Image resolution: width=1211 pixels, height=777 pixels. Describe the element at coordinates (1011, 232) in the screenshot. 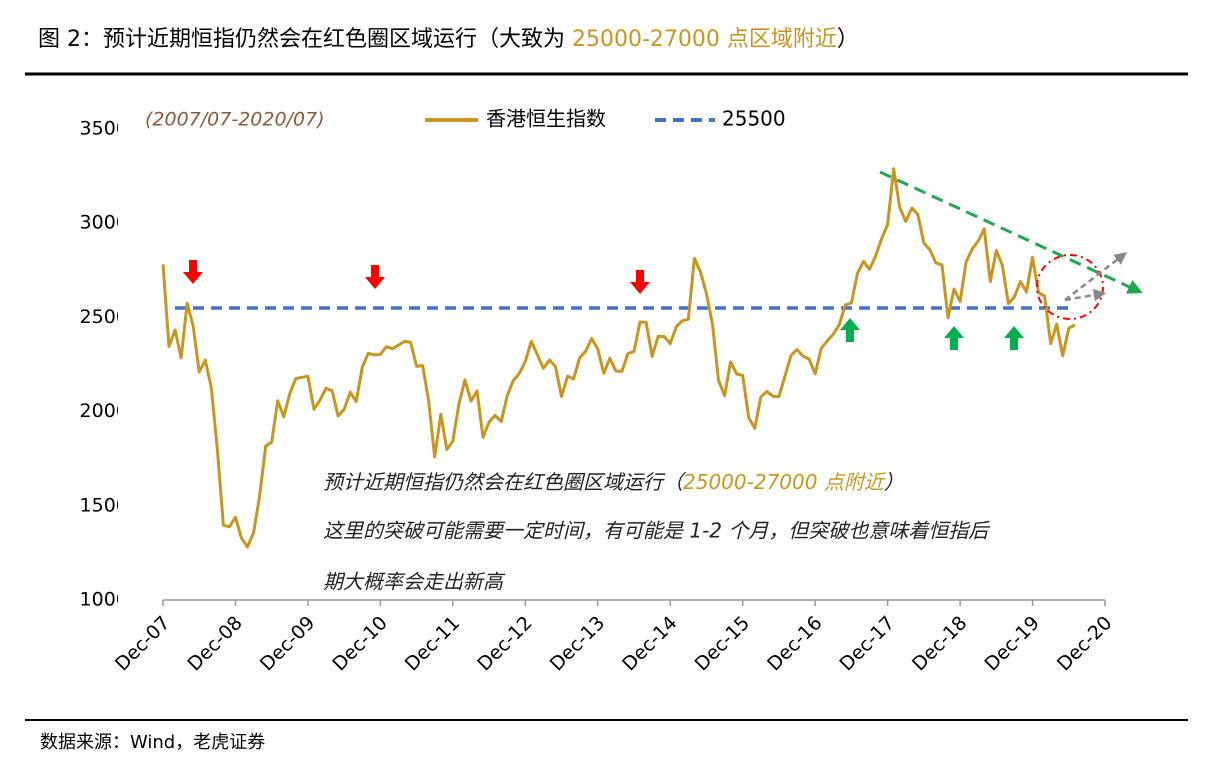

I see `trend-line` at that location.